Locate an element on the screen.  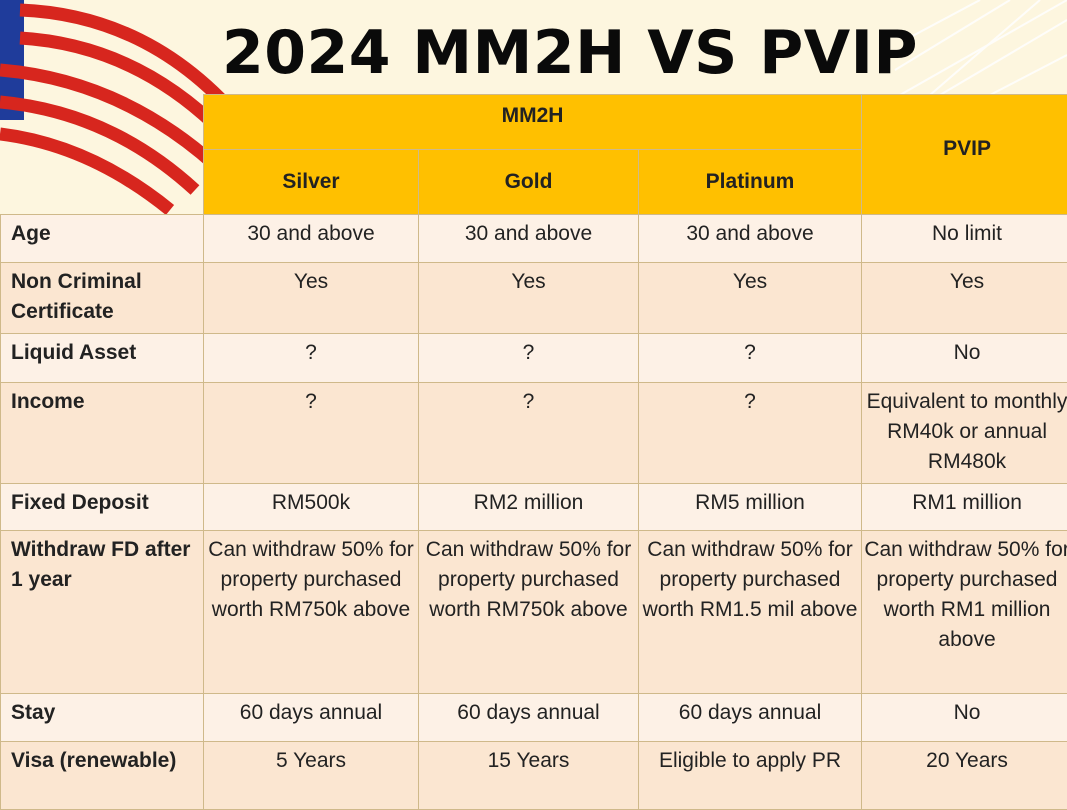
pvip-header: PVIP is located at coordinates (964, 155).